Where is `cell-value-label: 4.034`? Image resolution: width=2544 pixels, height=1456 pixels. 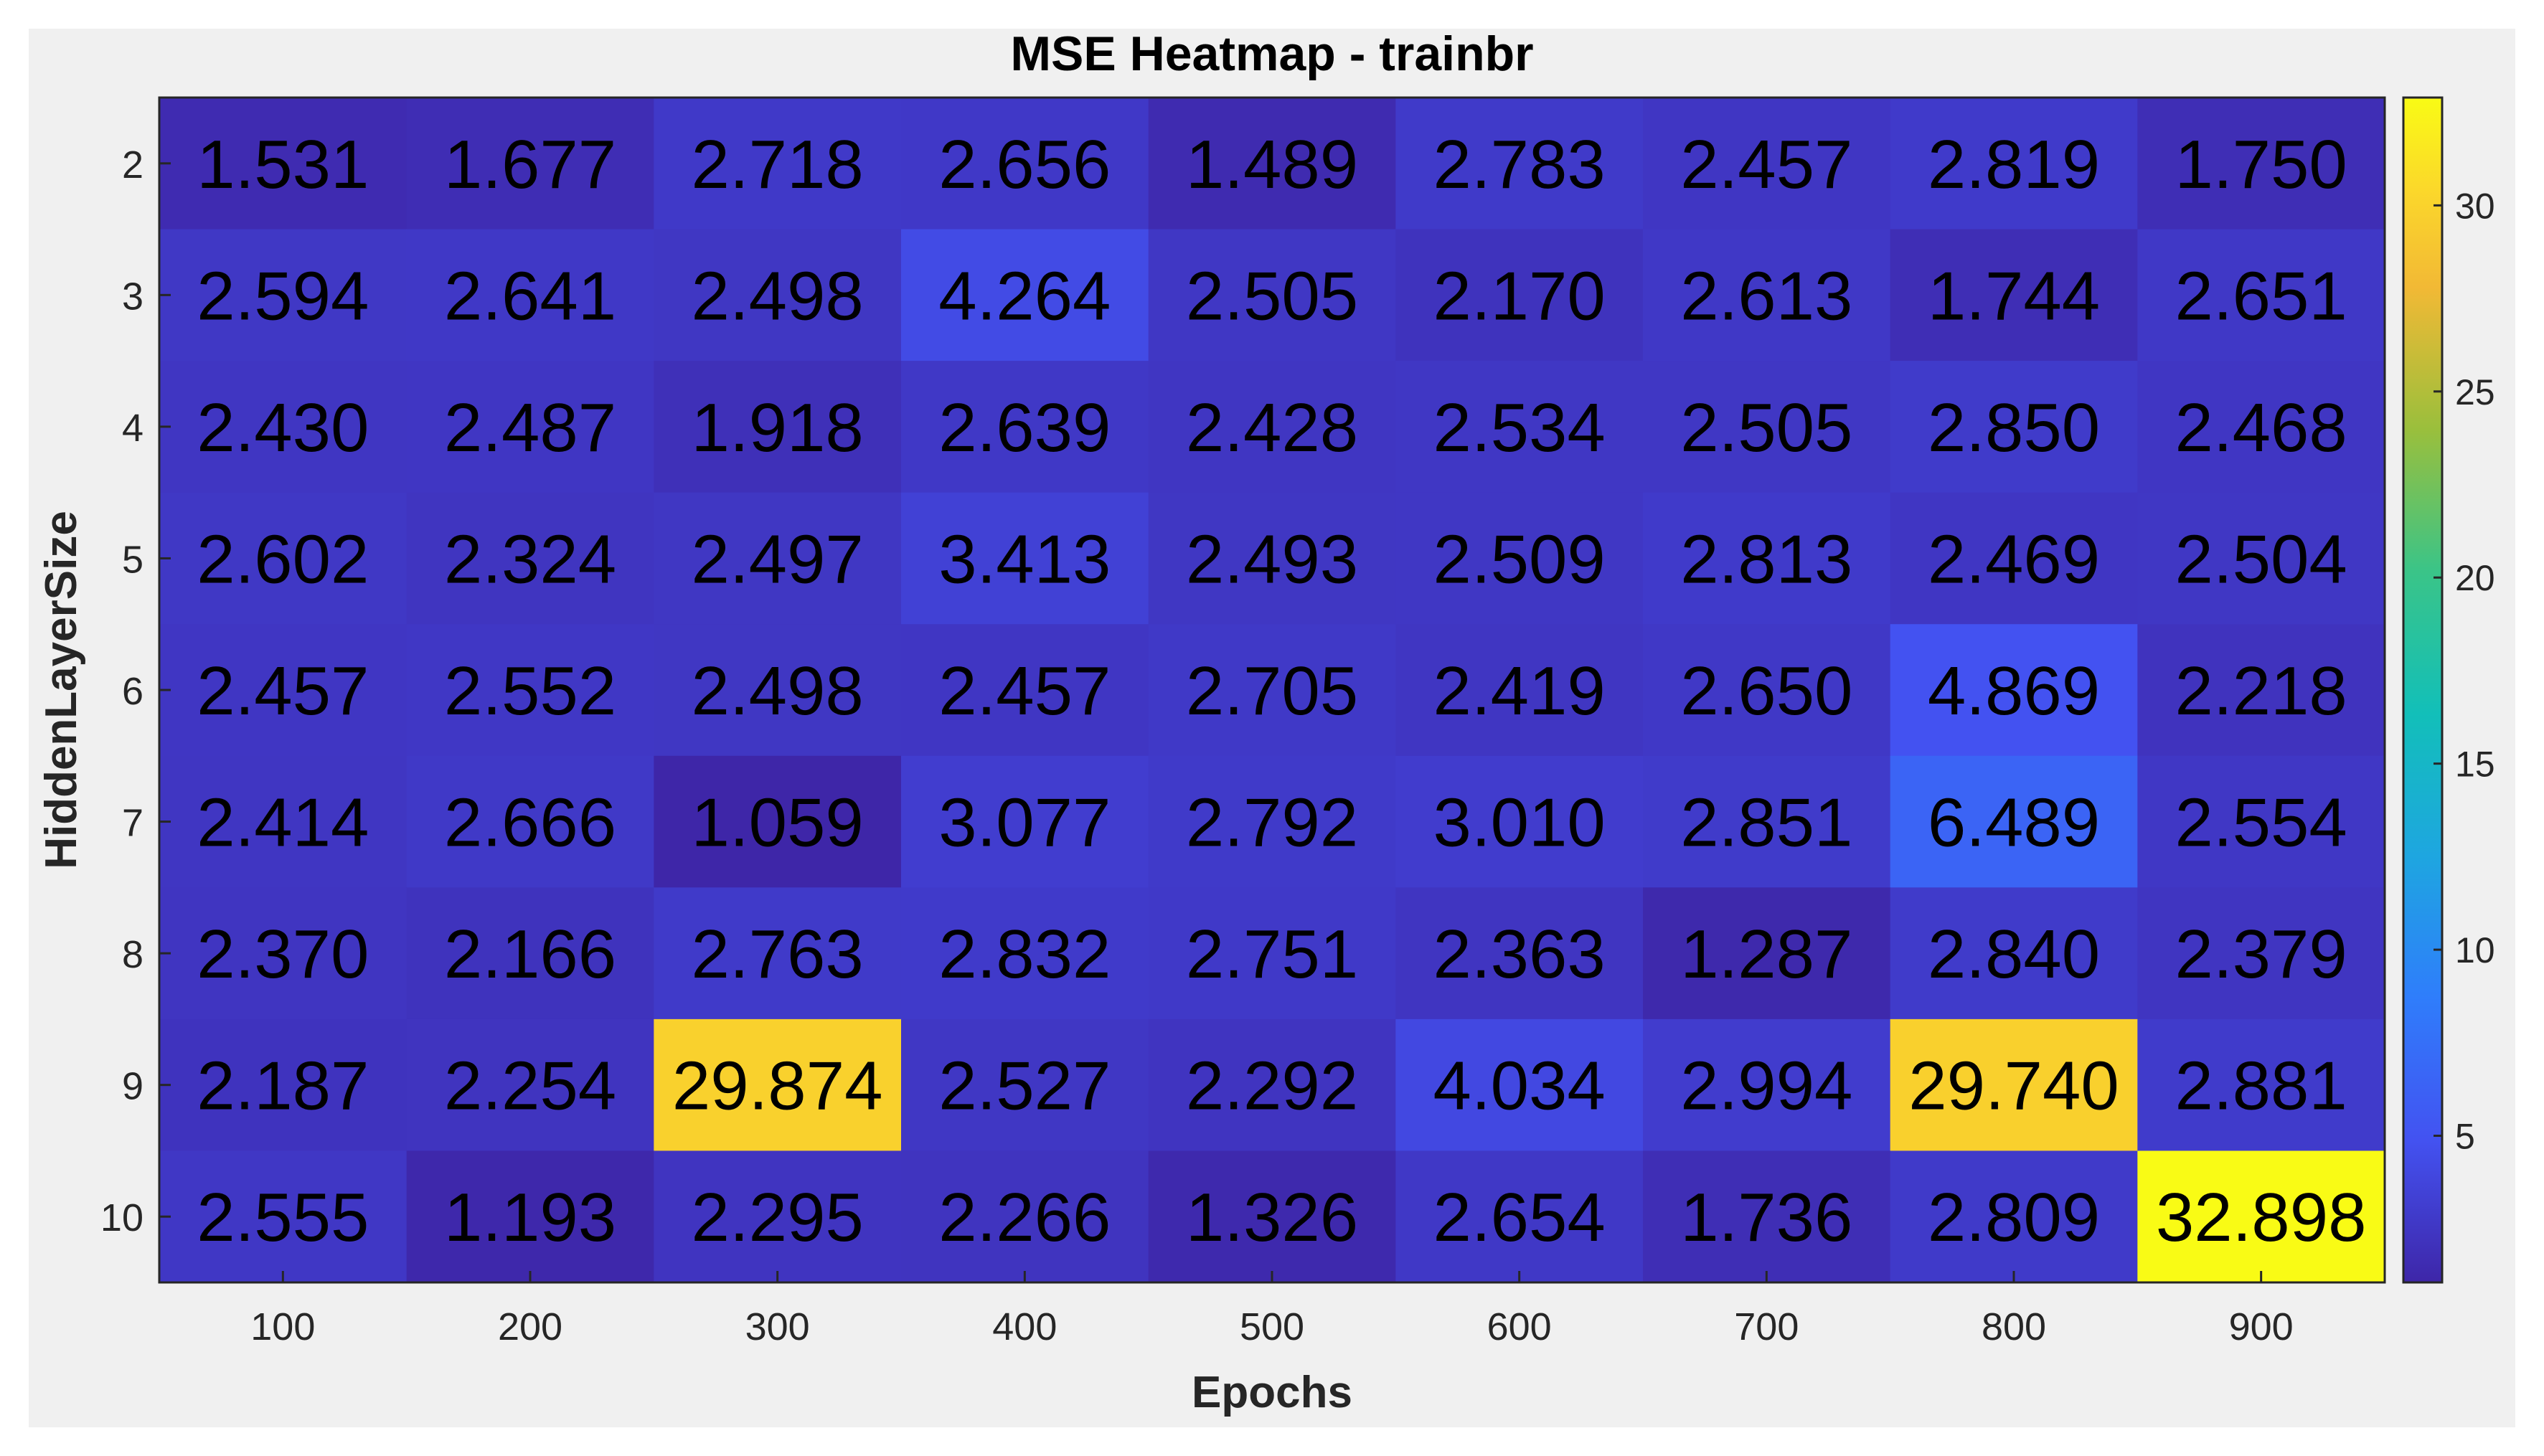 cell-value-label: 4.034 is located at coordinates (1520, 1086).